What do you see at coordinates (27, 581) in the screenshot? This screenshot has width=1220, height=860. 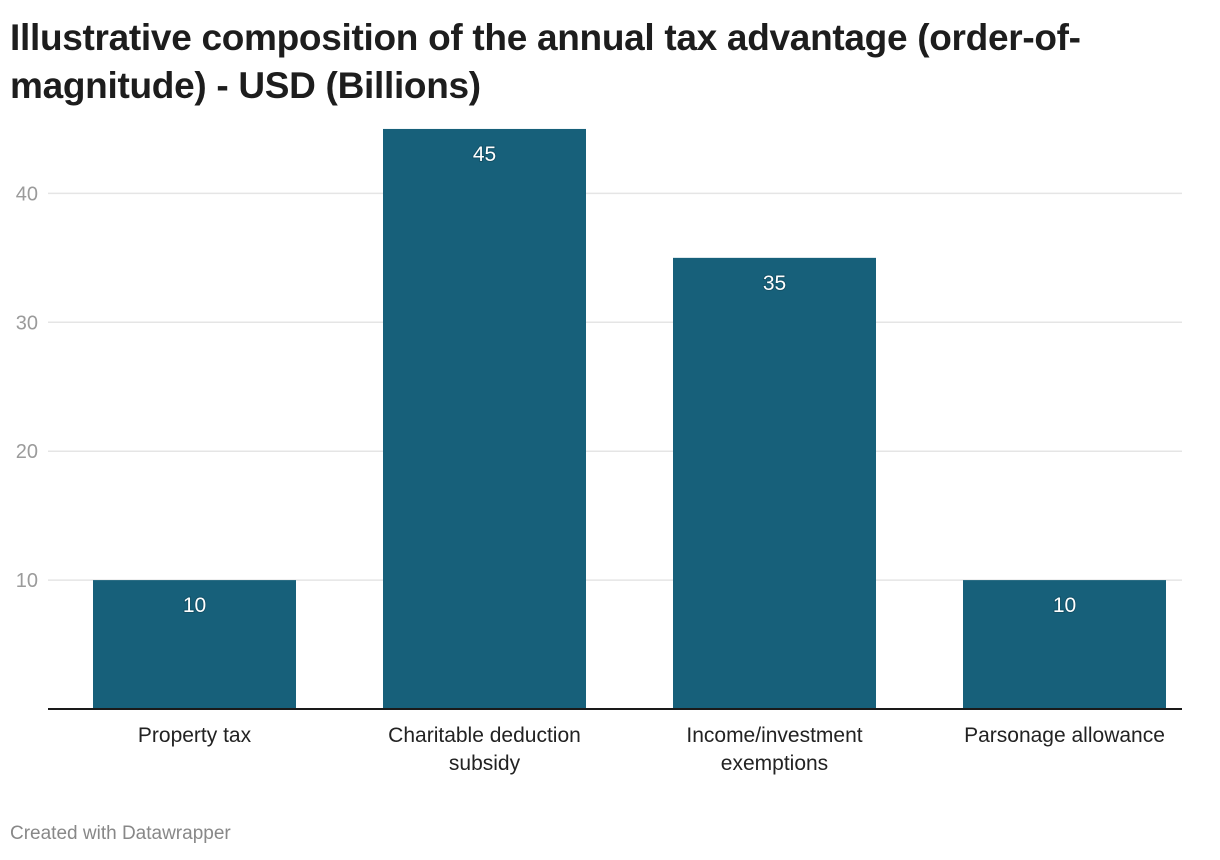 I see `y-tick-label: 10` at bounding box center [27, 581].